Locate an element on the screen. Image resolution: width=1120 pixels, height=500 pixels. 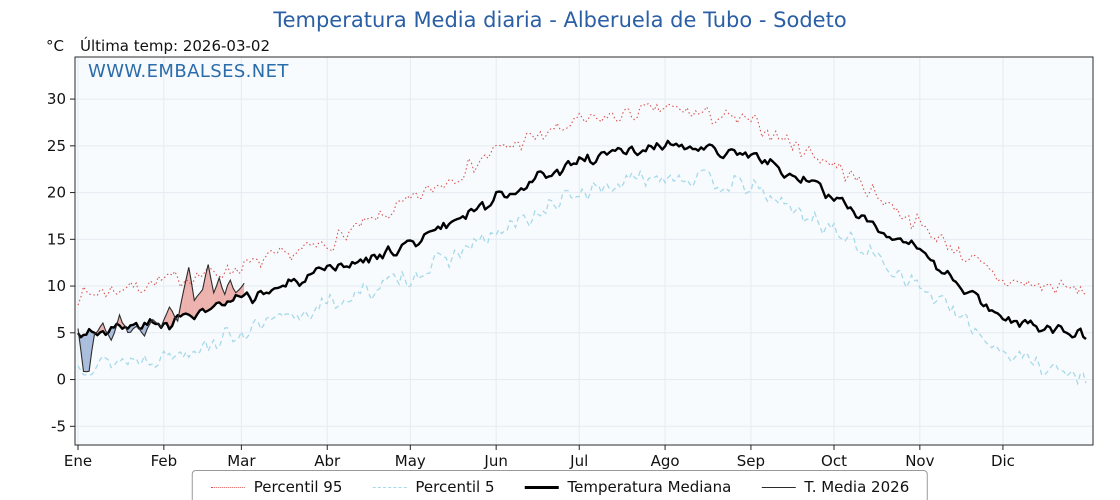
legend-label-percentil-95: Percentil 95 is located at coordinates (298, 487).